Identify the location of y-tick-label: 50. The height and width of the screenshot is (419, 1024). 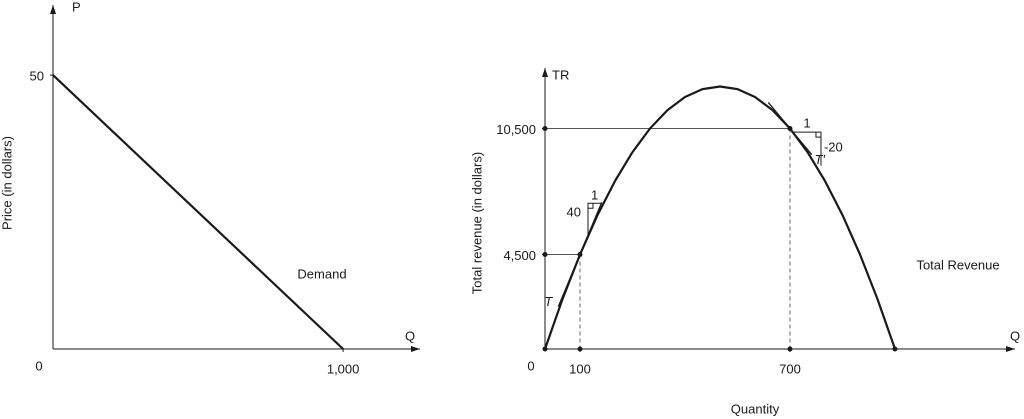
(37, 76).